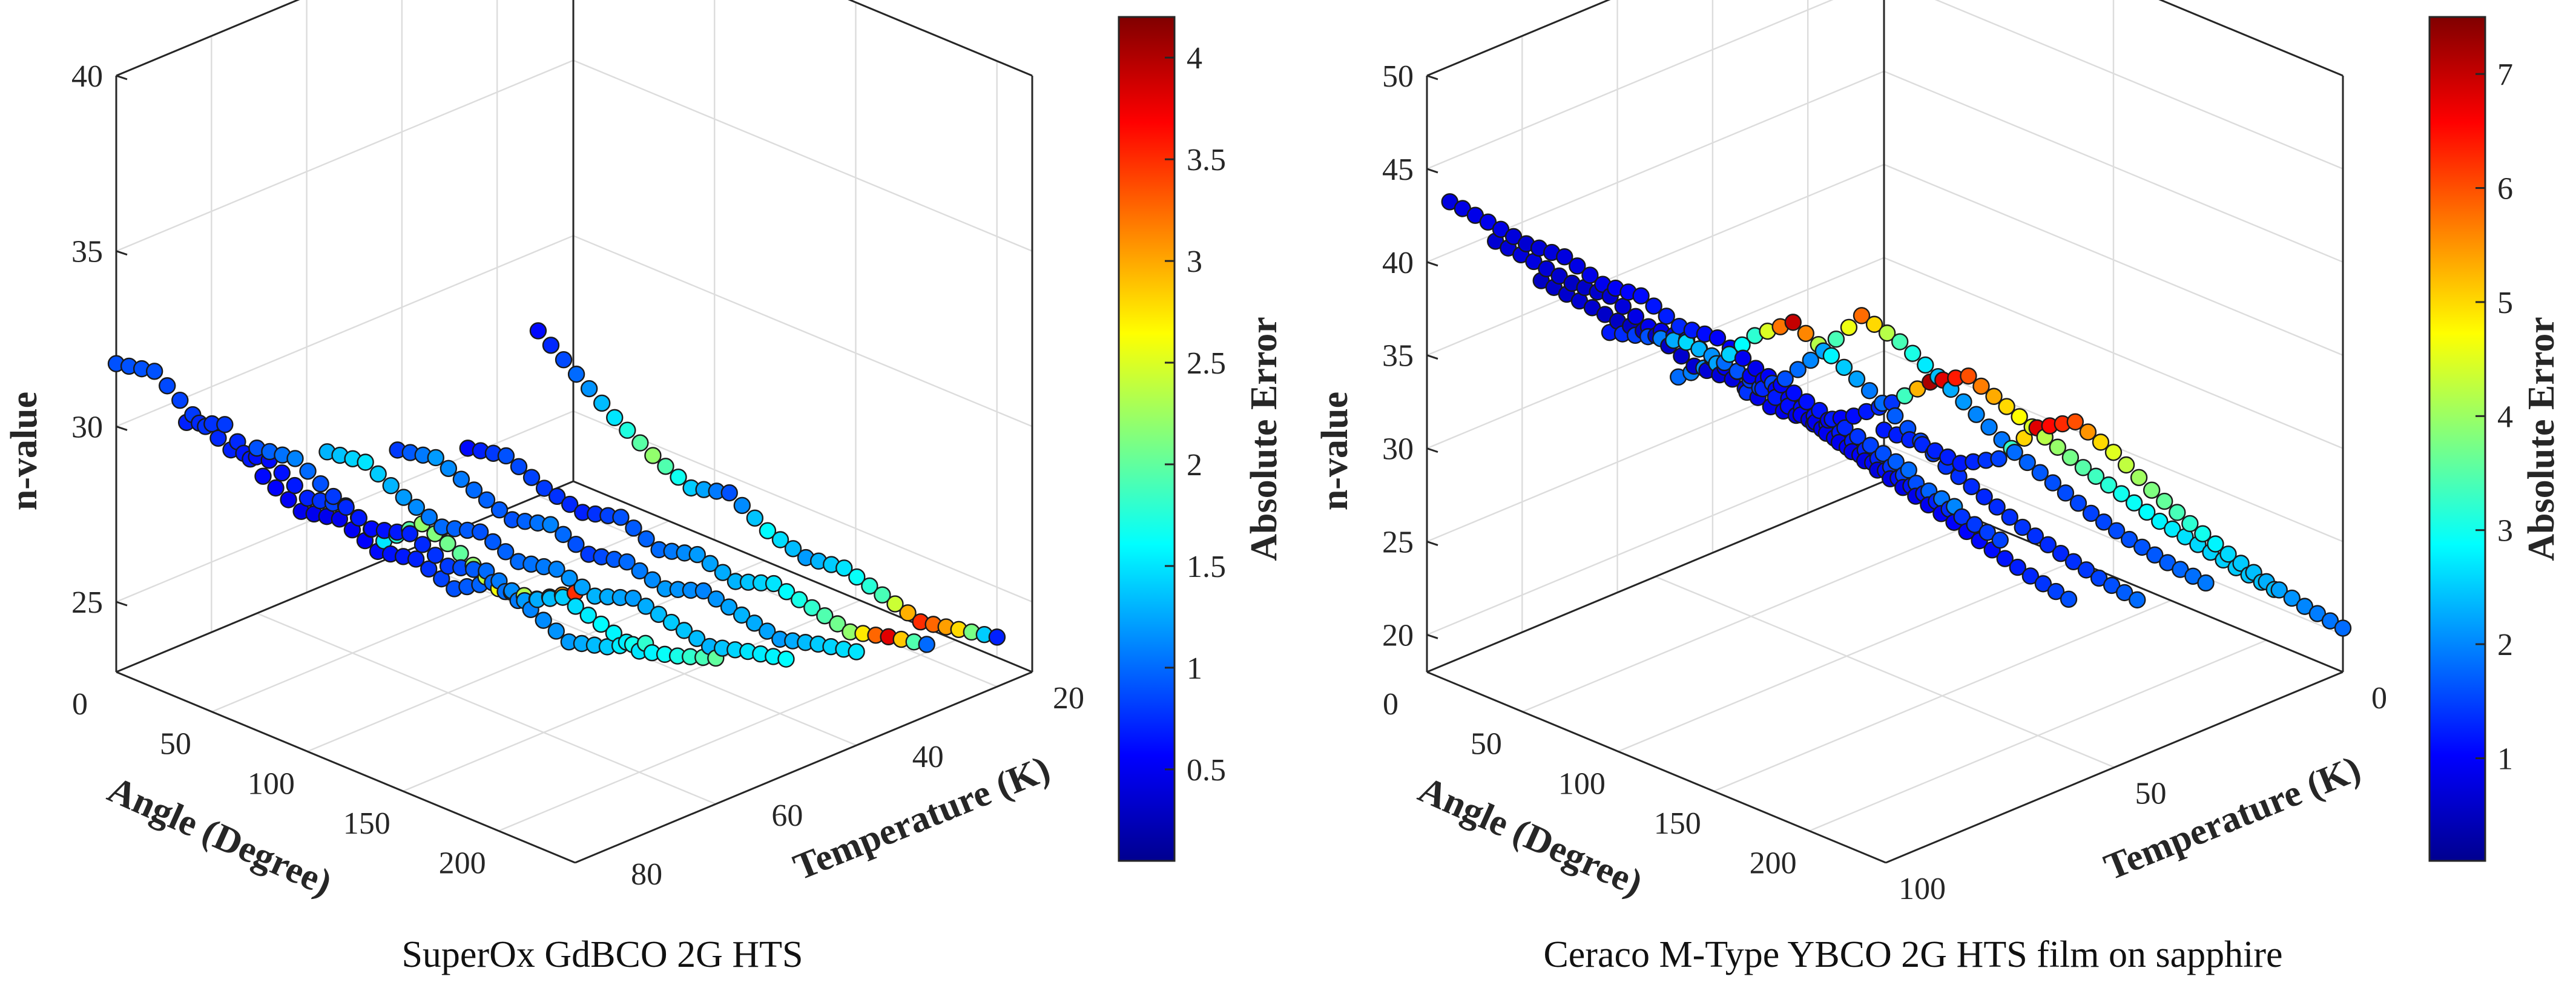  I want to click on panel-2-zlabel: n-value, so click(1335, 451).